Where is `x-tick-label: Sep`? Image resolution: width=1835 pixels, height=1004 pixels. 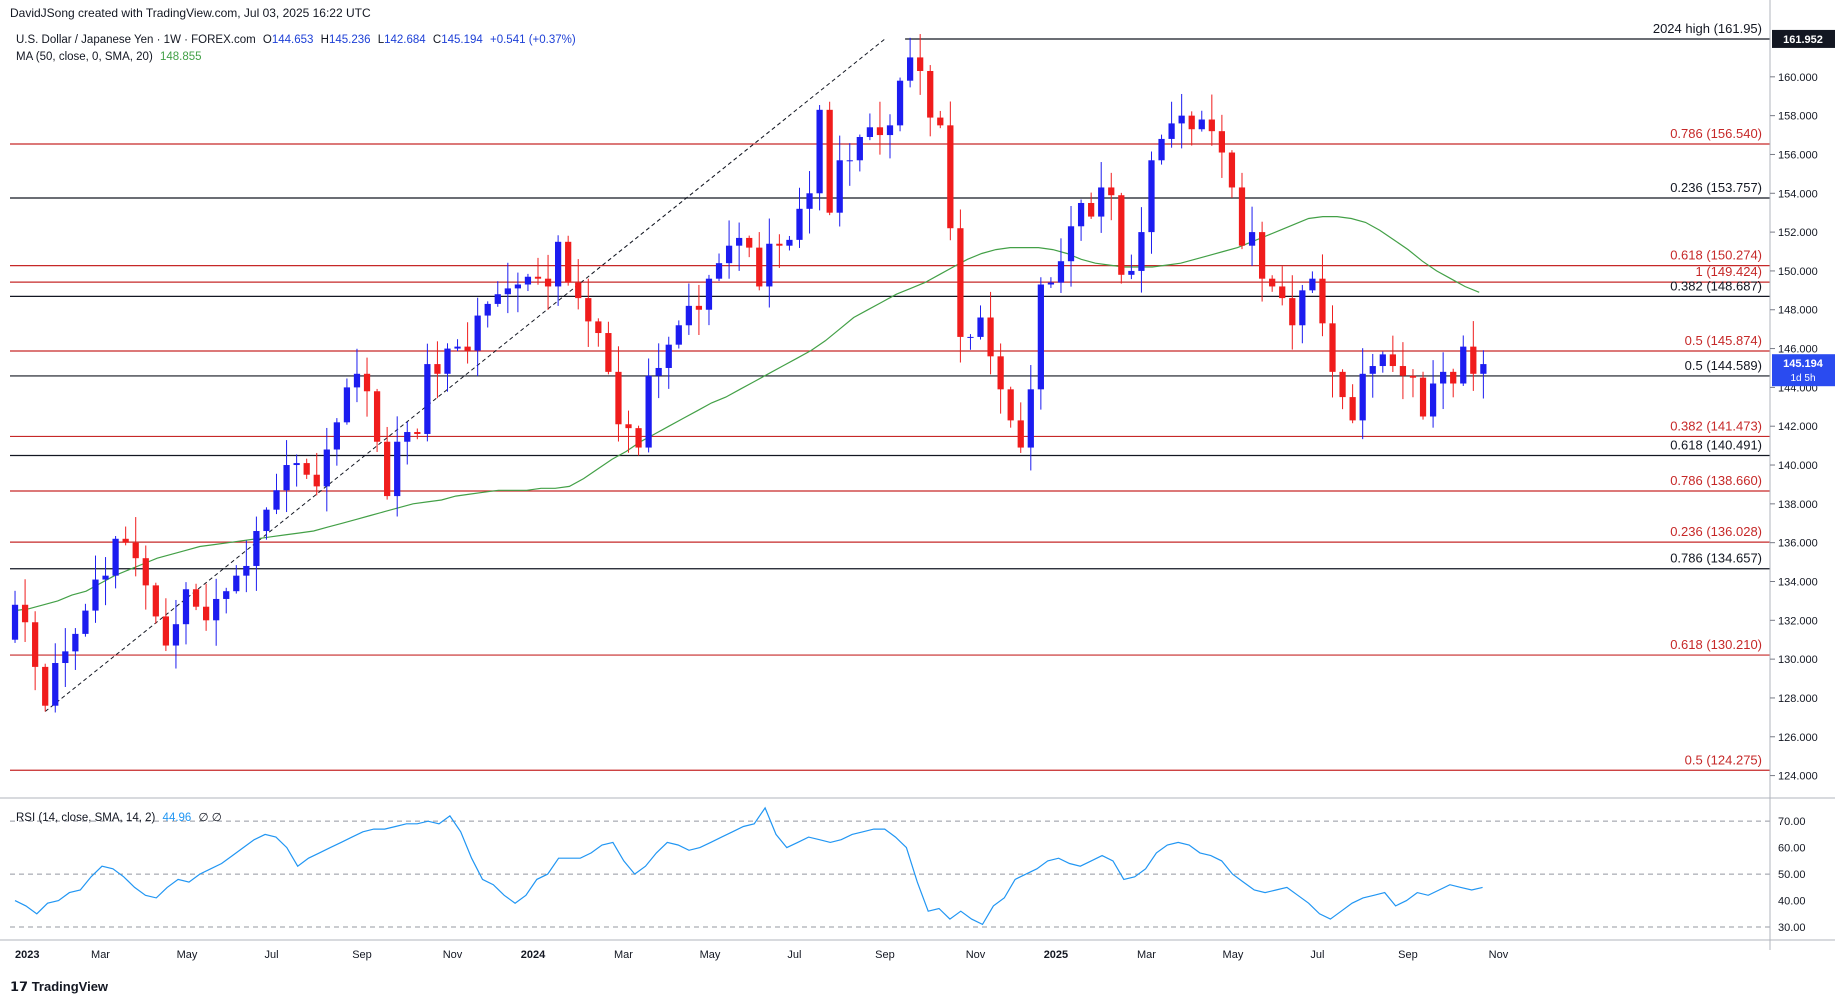 x-tick-label: Sep is located at coordinates (885, 955).